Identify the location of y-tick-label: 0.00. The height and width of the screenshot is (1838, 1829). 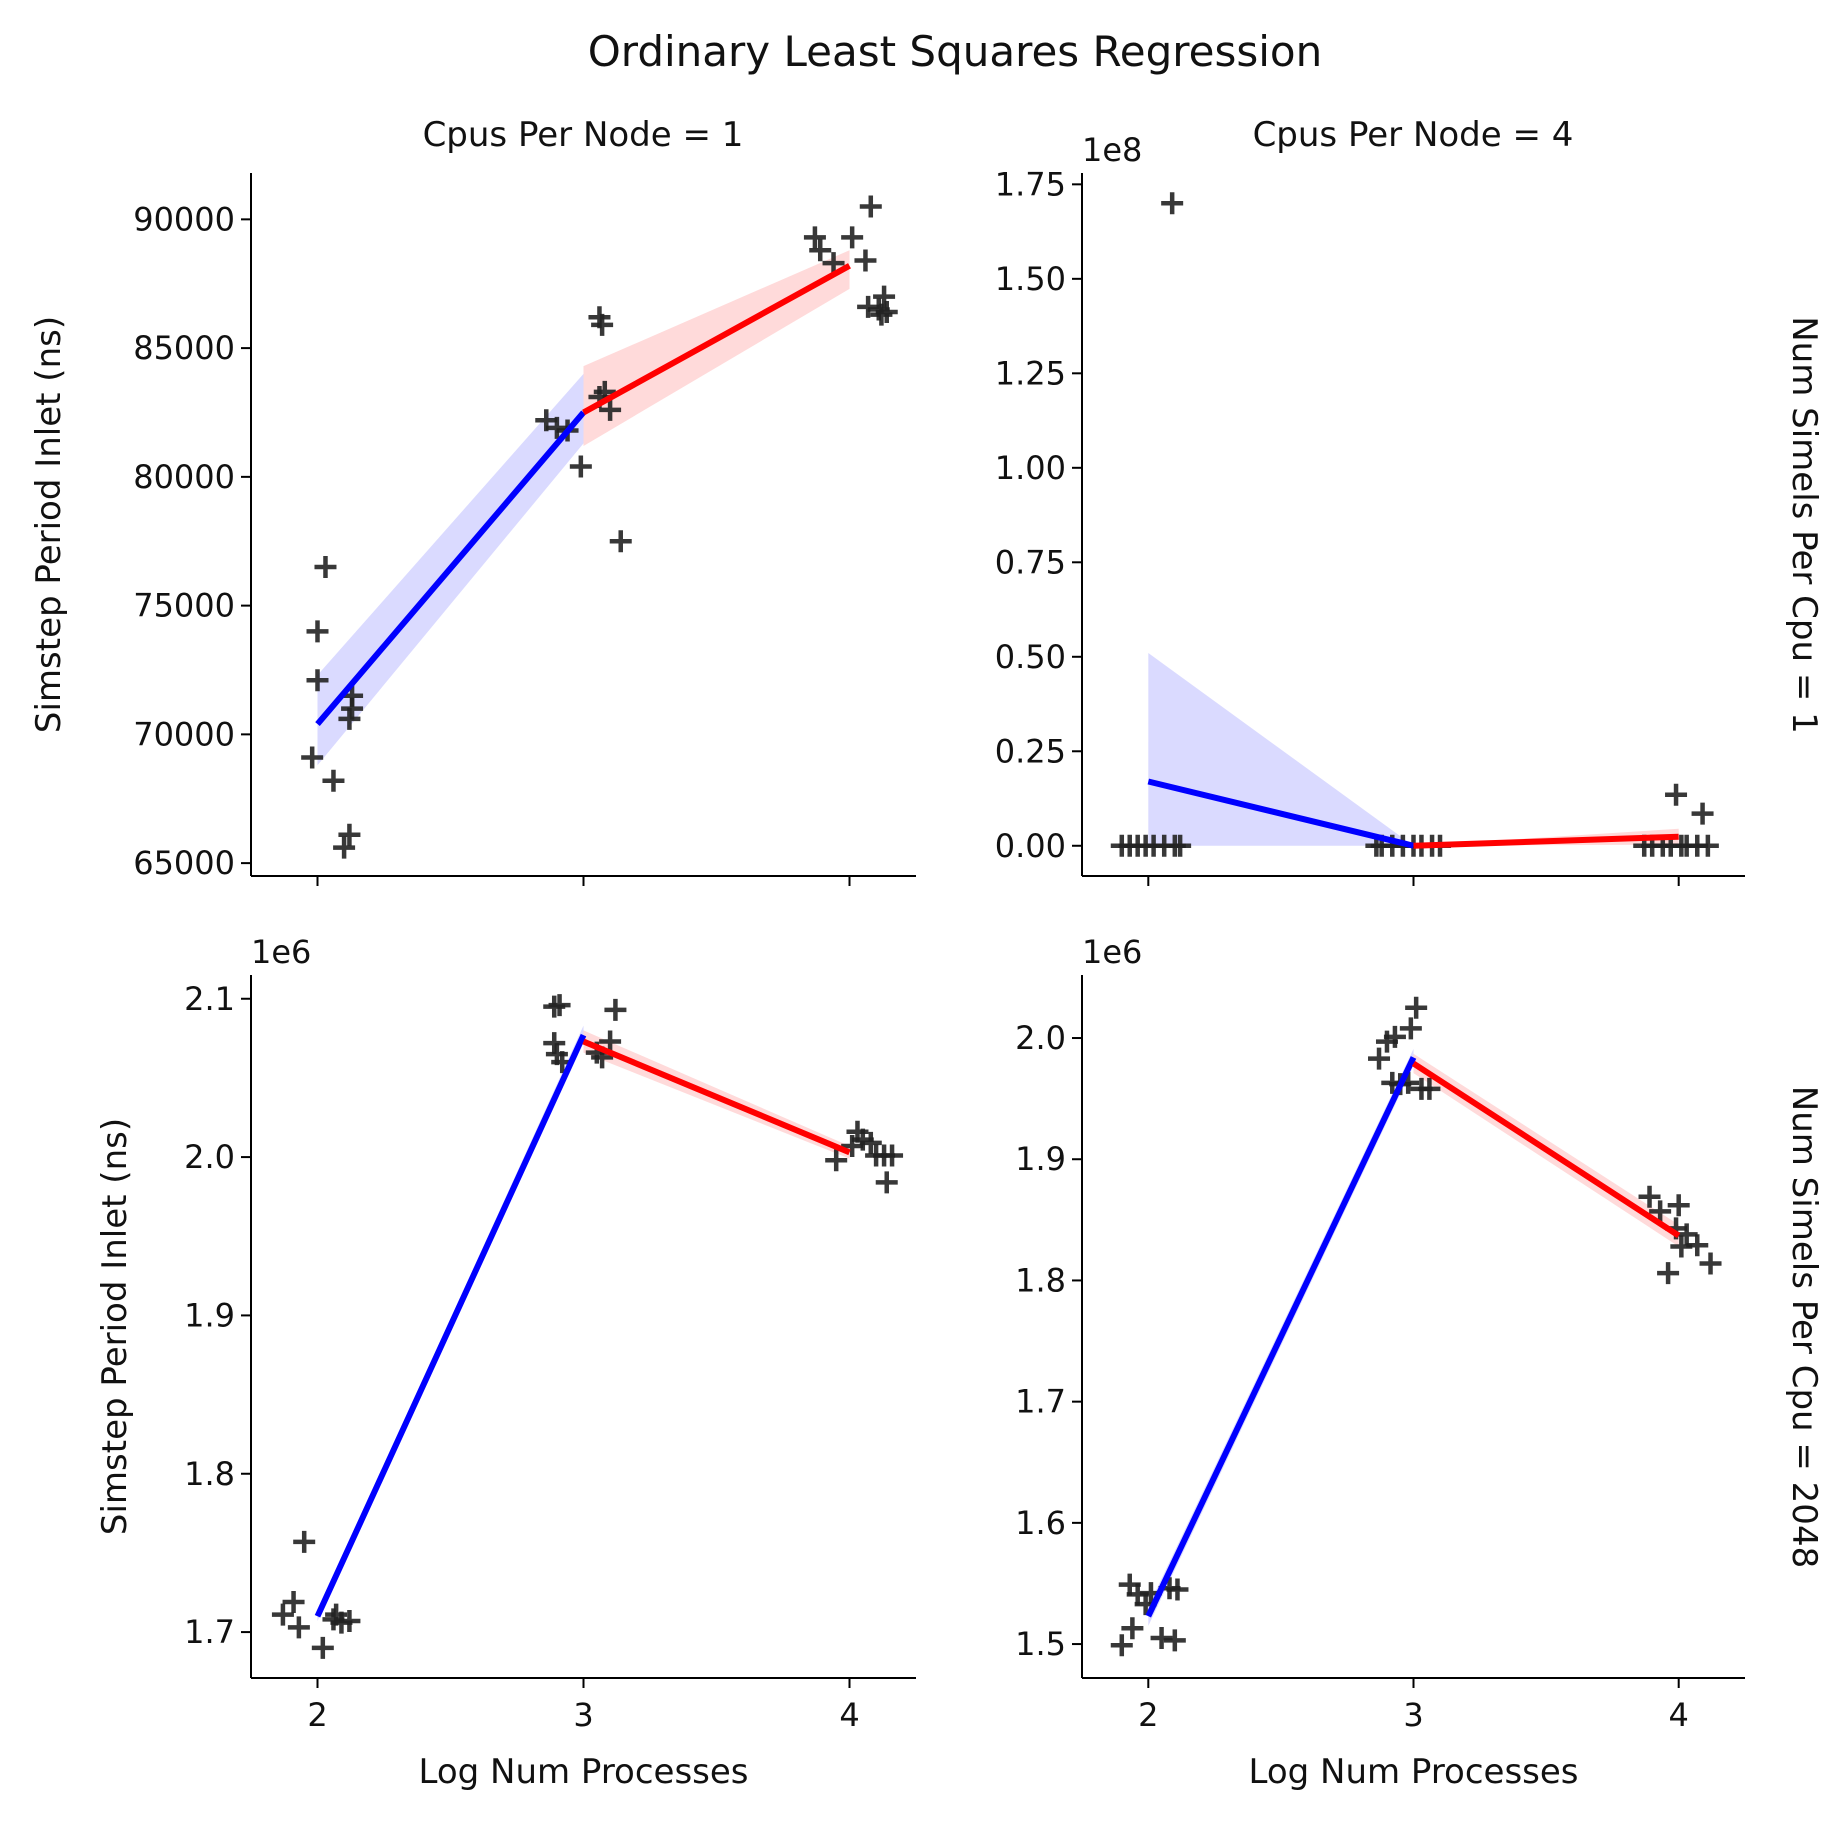
(1030, 846).